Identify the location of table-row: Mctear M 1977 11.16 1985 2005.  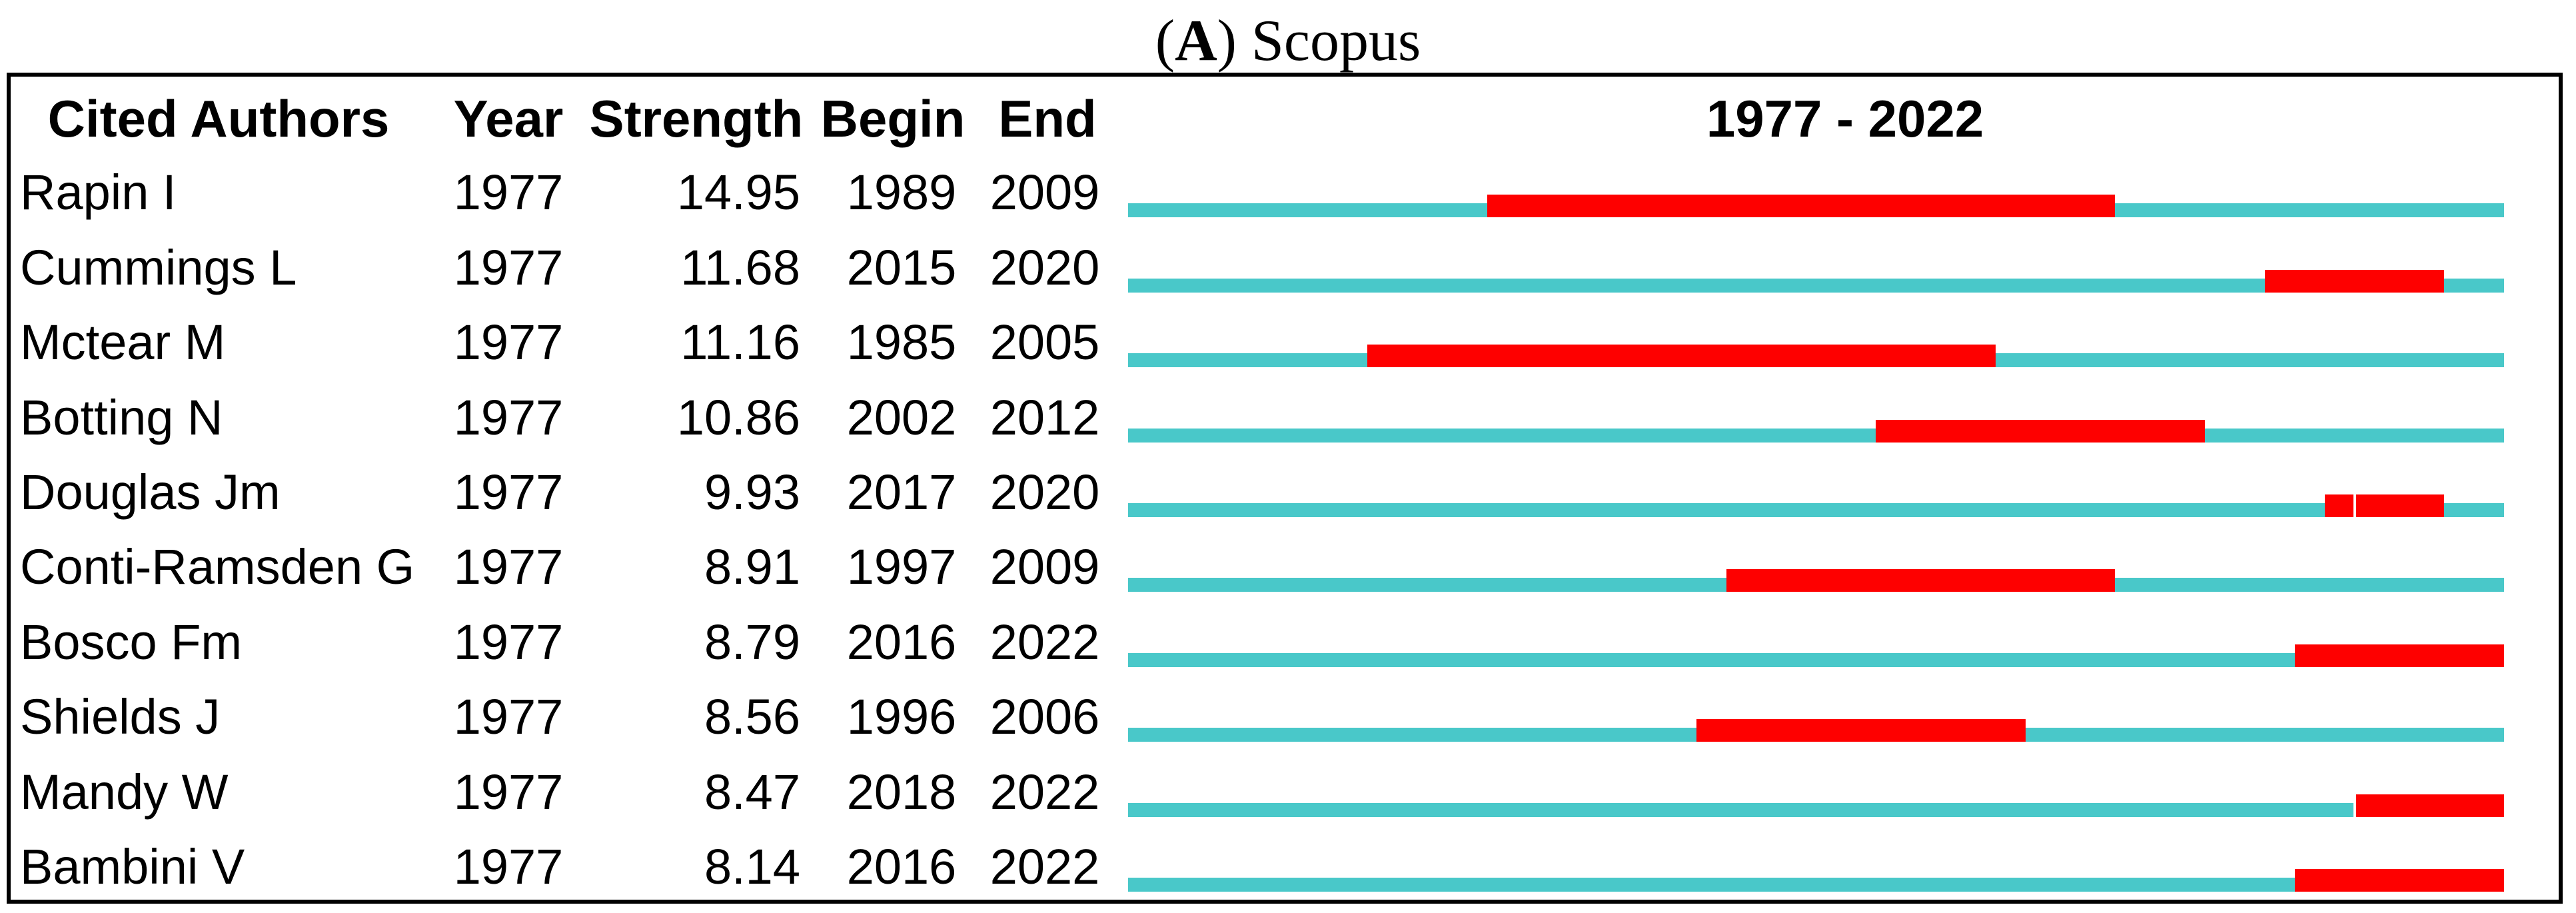
(1288, 341).